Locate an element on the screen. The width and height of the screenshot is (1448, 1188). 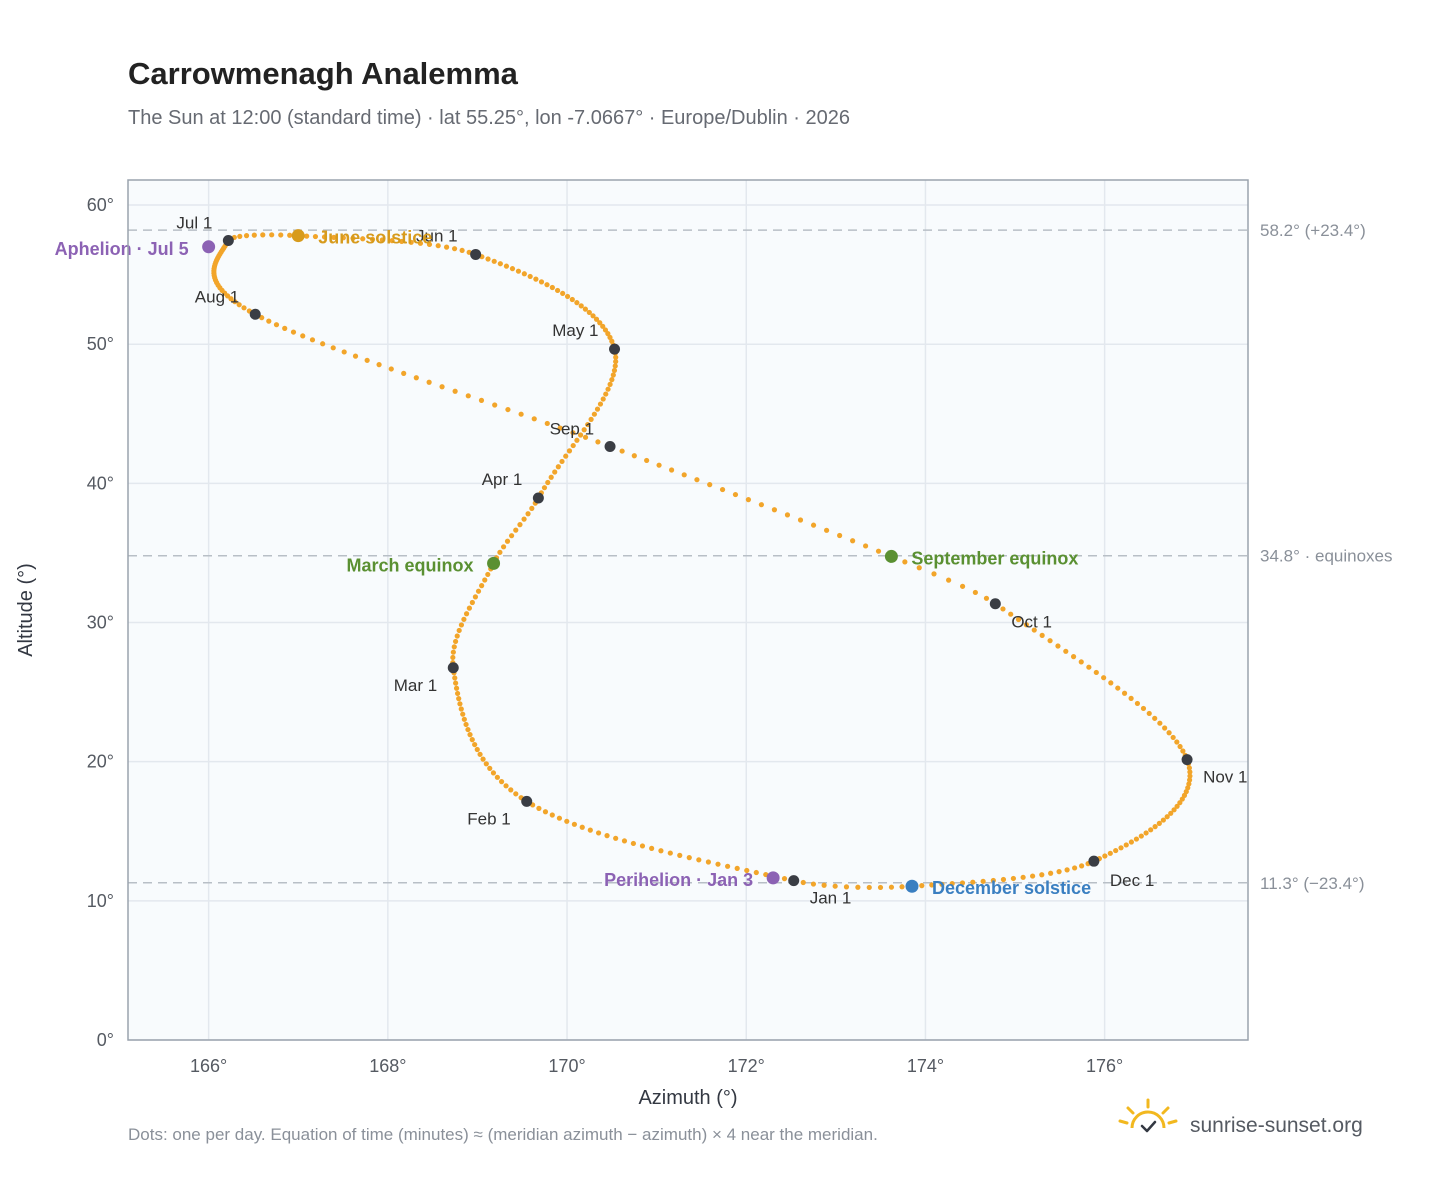
y-tick-label: 20° is located at coordinates (100, 762).